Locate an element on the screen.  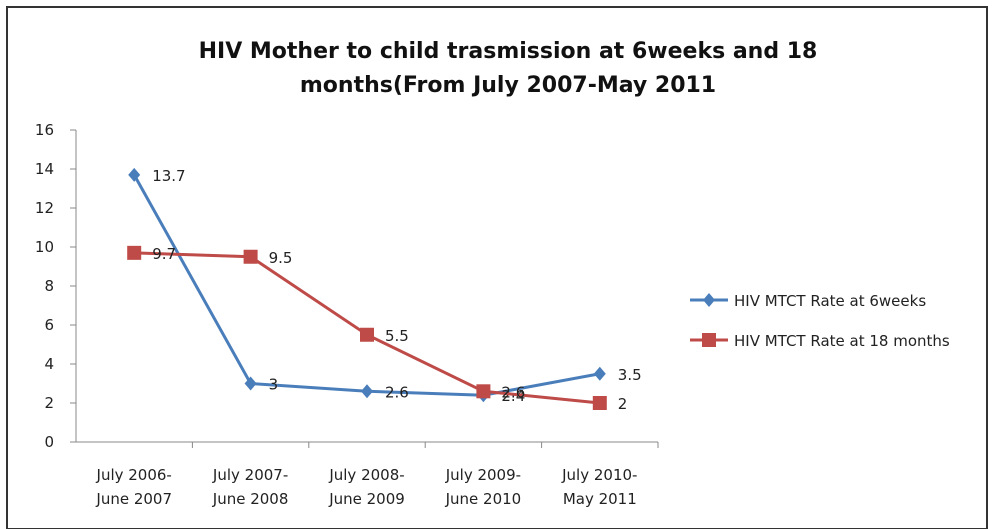
data-label: 2 is located at coordinates (623, 404).